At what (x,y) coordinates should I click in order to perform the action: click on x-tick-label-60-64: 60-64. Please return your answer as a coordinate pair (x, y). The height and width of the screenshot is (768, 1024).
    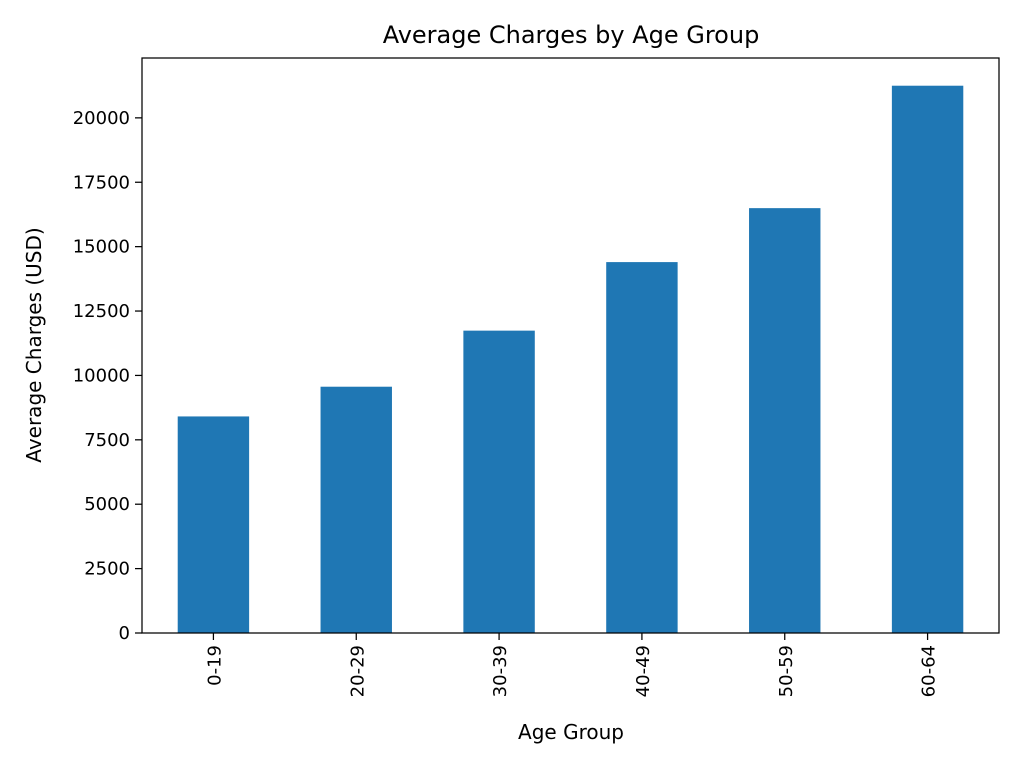
    Looking at the image, I should click on (929, 671).